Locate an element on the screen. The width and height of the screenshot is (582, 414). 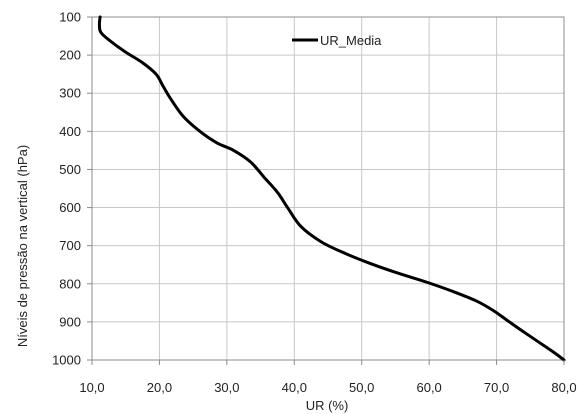
y-axis-title: Níveis de pressão na vertical (hPa) is located at coordinates (22, 246).